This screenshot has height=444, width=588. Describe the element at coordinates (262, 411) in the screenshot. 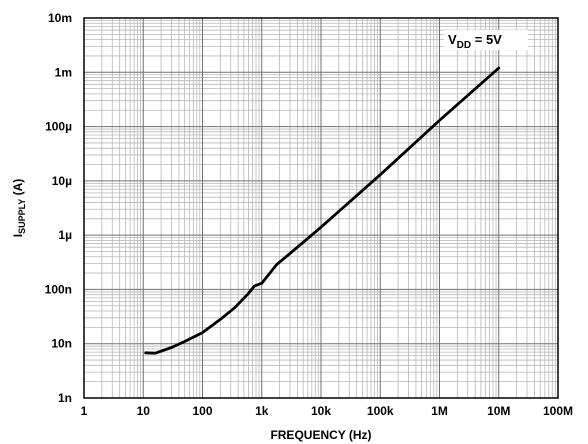

I see `x-tick-label: 1k` at that location.